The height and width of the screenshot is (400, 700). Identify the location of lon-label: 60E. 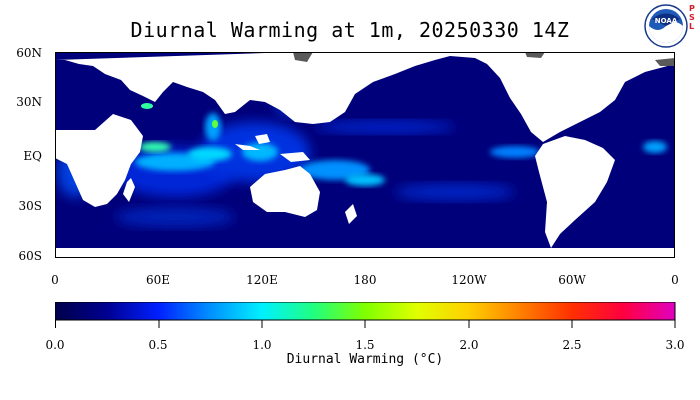
(158, 280).